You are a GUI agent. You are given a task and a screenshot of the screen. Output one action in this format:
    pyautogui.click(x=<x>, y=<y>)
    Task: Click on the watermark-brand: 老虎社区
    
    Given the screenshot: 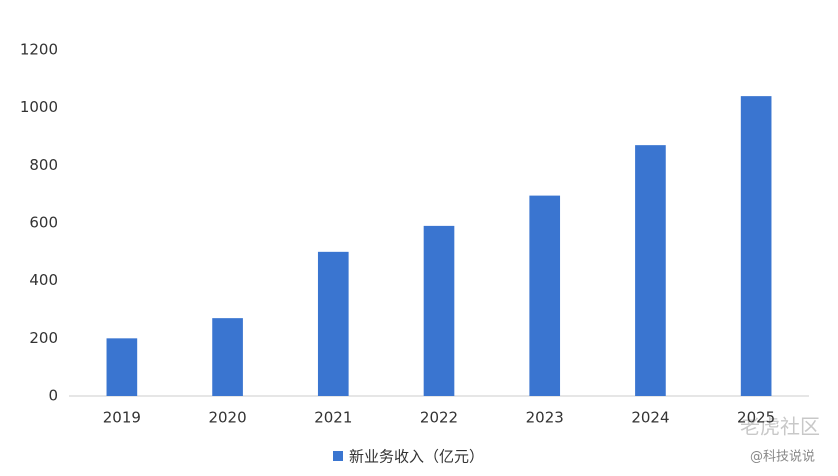 What is the action you would take?
    pyautogui.click(x=780, y=427)
    